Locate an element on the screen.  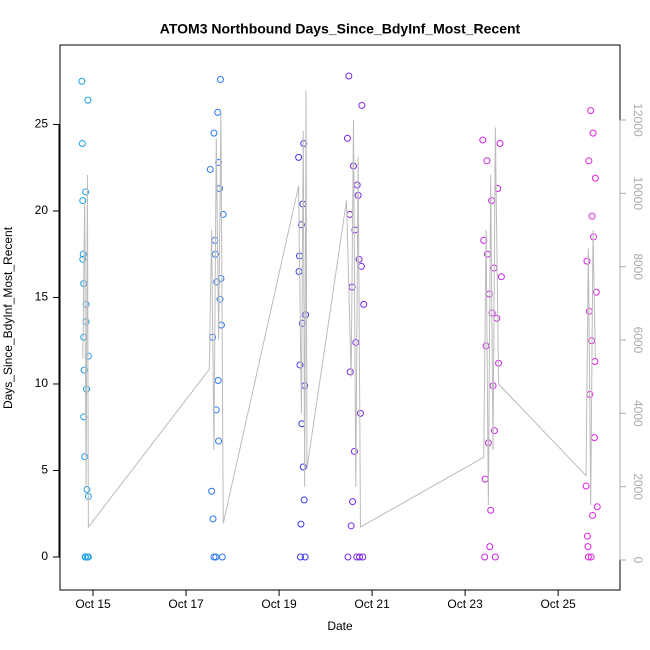
y2-tick-label: 12000 is located at coordinates (638, 120).